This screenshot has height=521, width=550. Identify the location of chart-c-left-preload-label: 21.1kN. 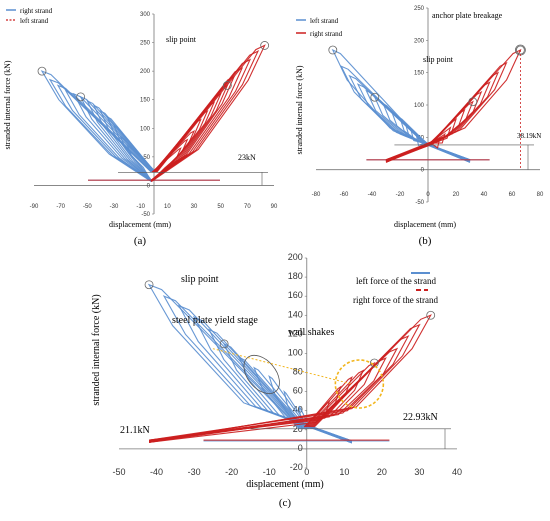
(135, 430).